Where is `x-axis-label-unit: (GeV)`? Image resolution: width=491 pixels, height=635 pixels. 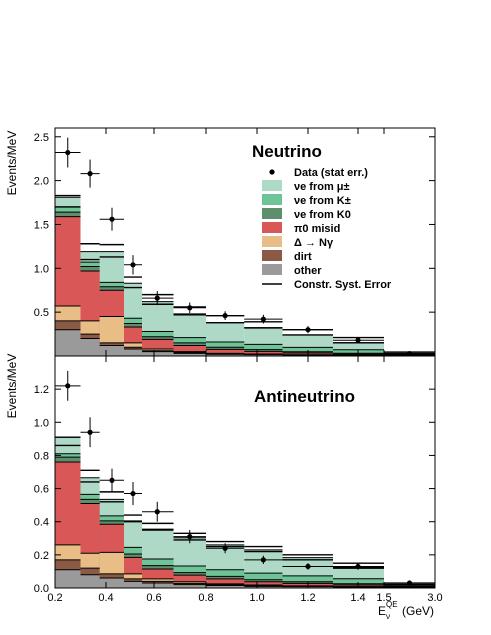 x-axis-label-unit: (GeV) is located at coordinates (418, 611).